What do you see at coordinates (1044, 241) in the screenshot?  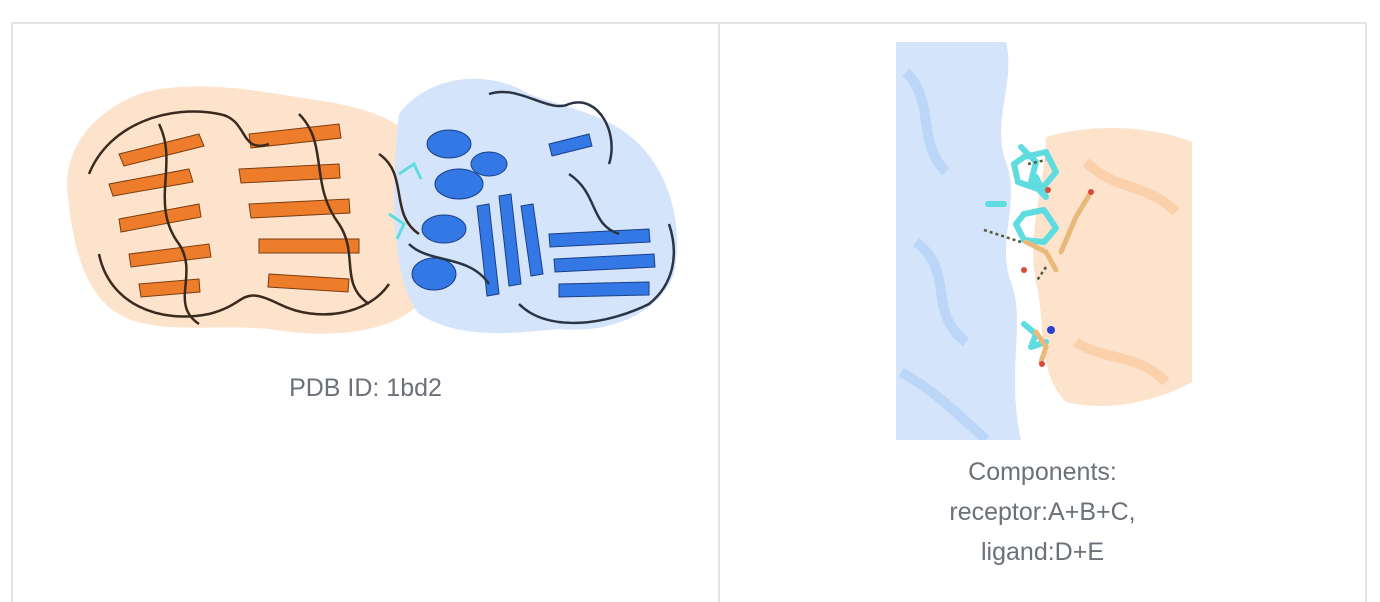 I see `binding-interface-image` at bounding box center [1044, 241].